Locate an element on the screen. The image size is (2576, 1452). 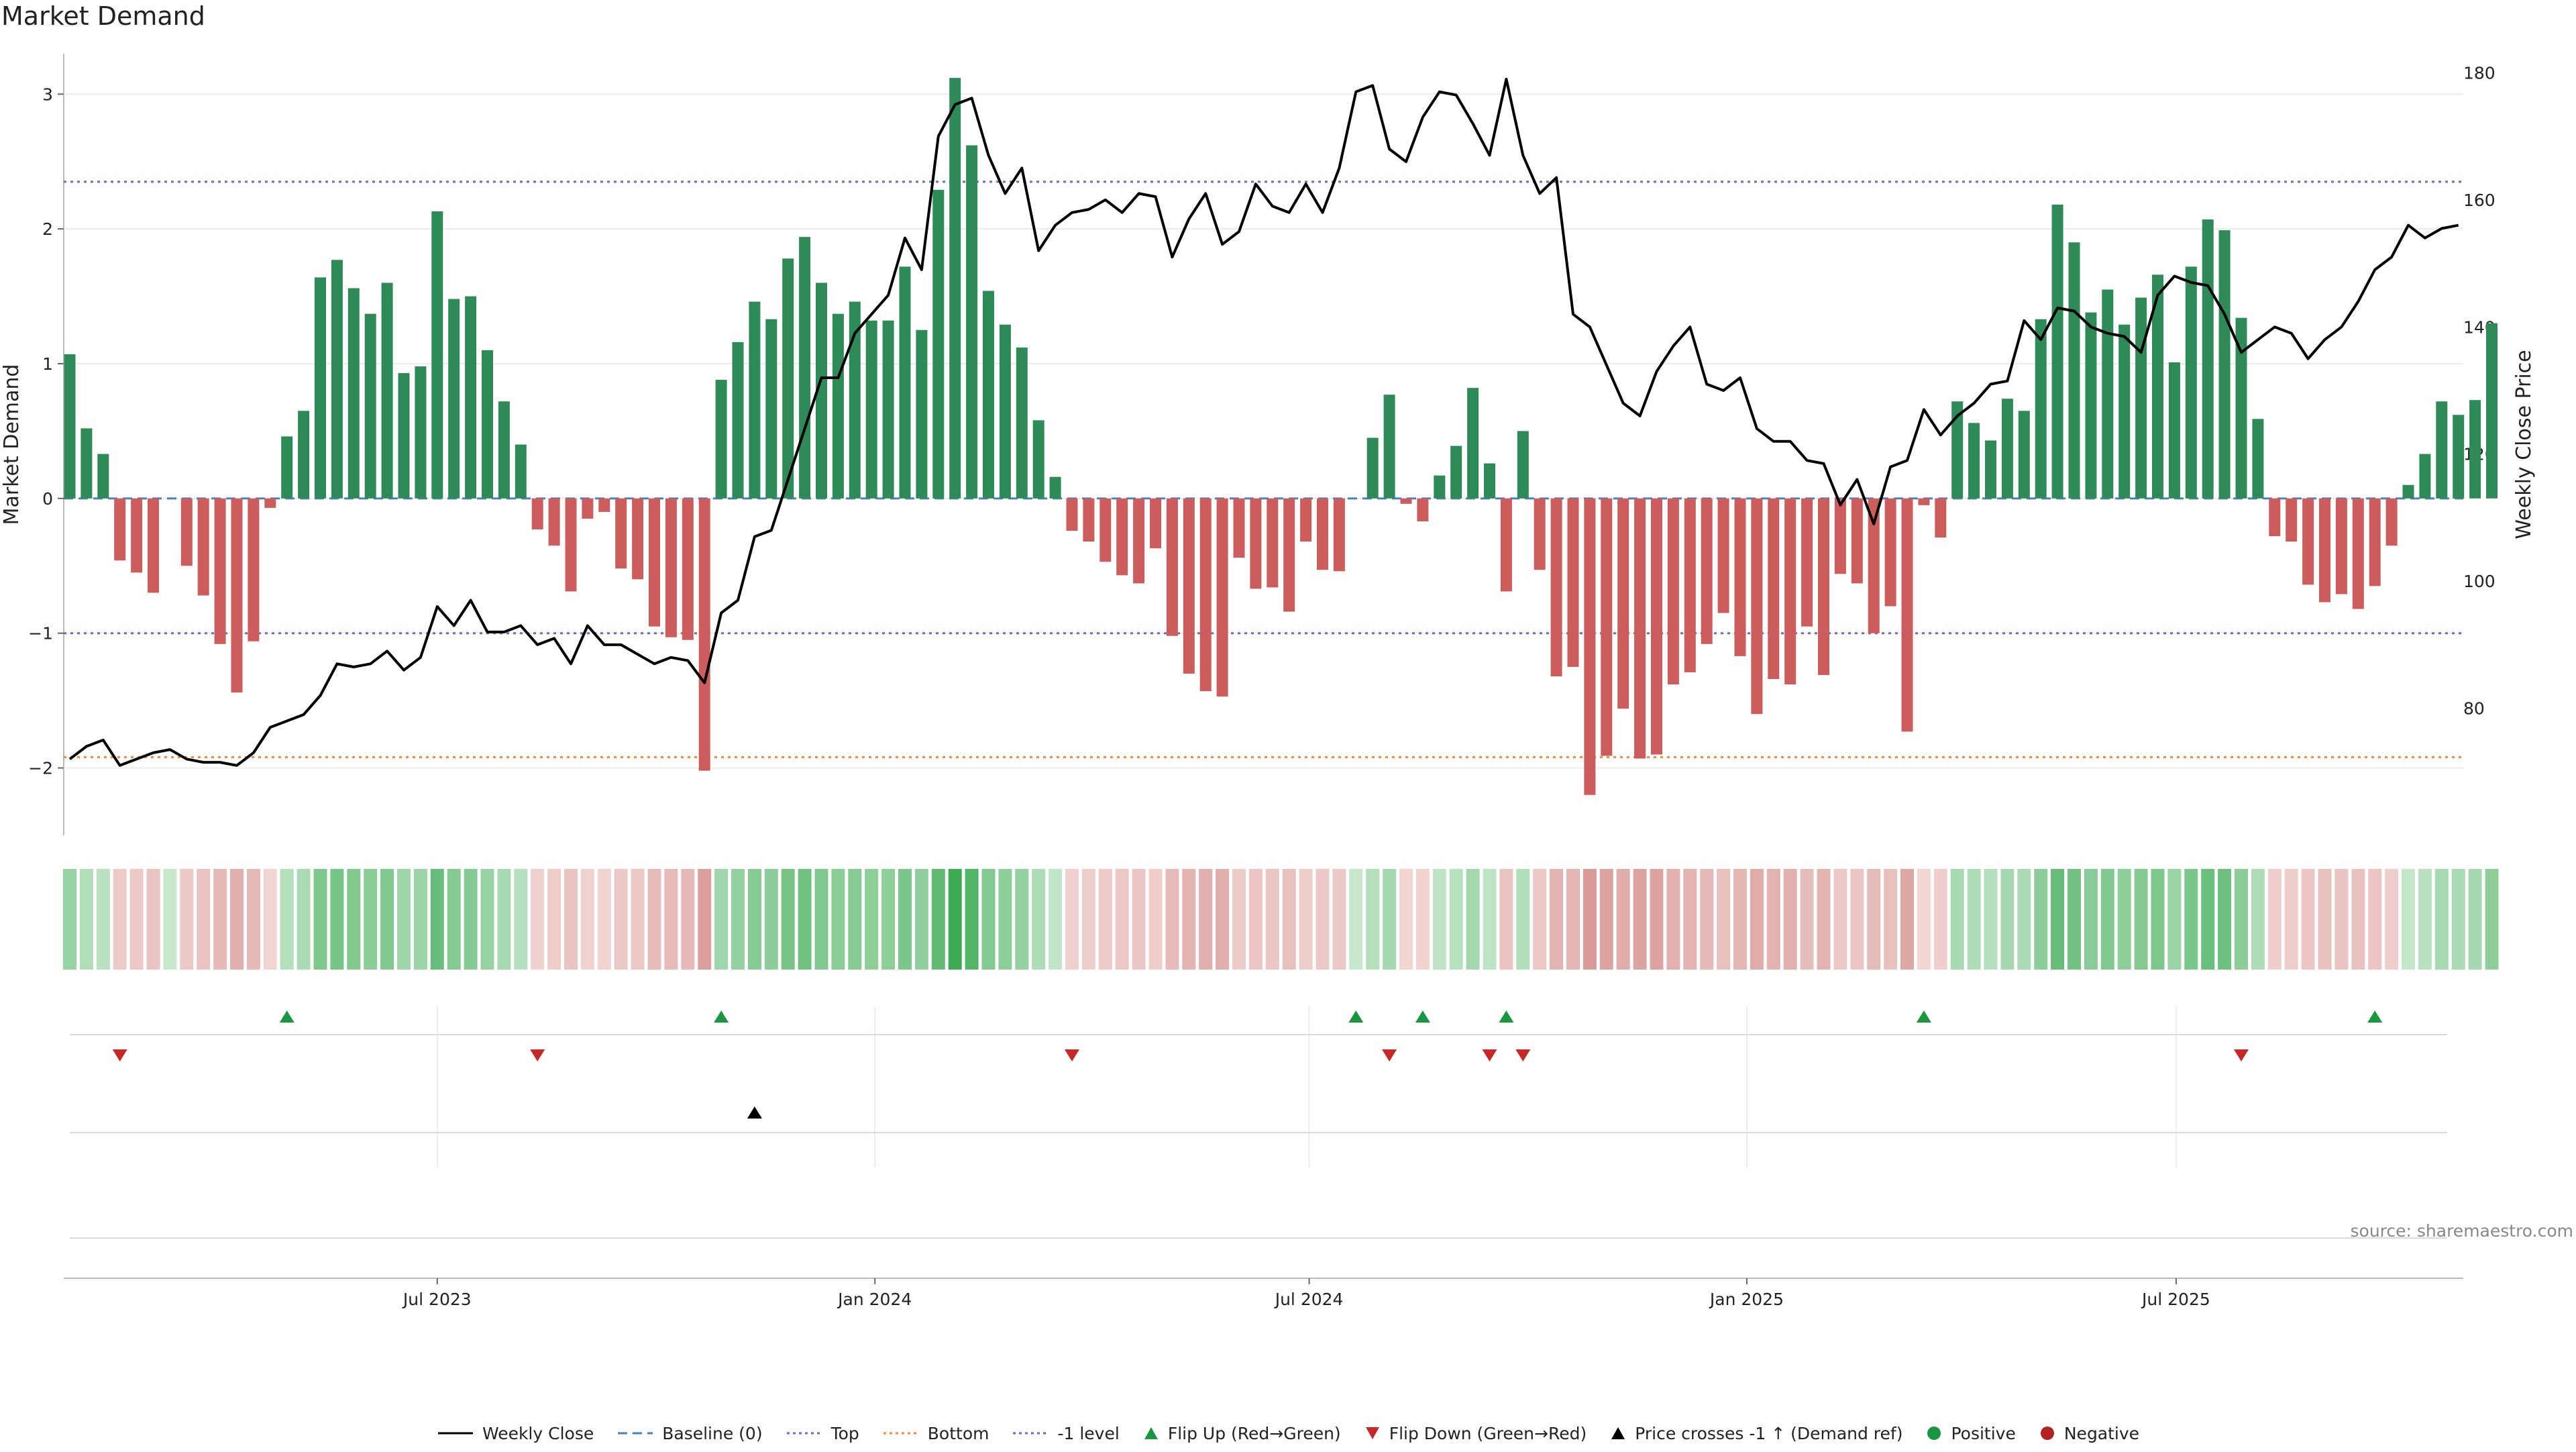
legend-item: Price crosses -1 ↑ (Demand ref) is located at coordinates (1755, 1434).